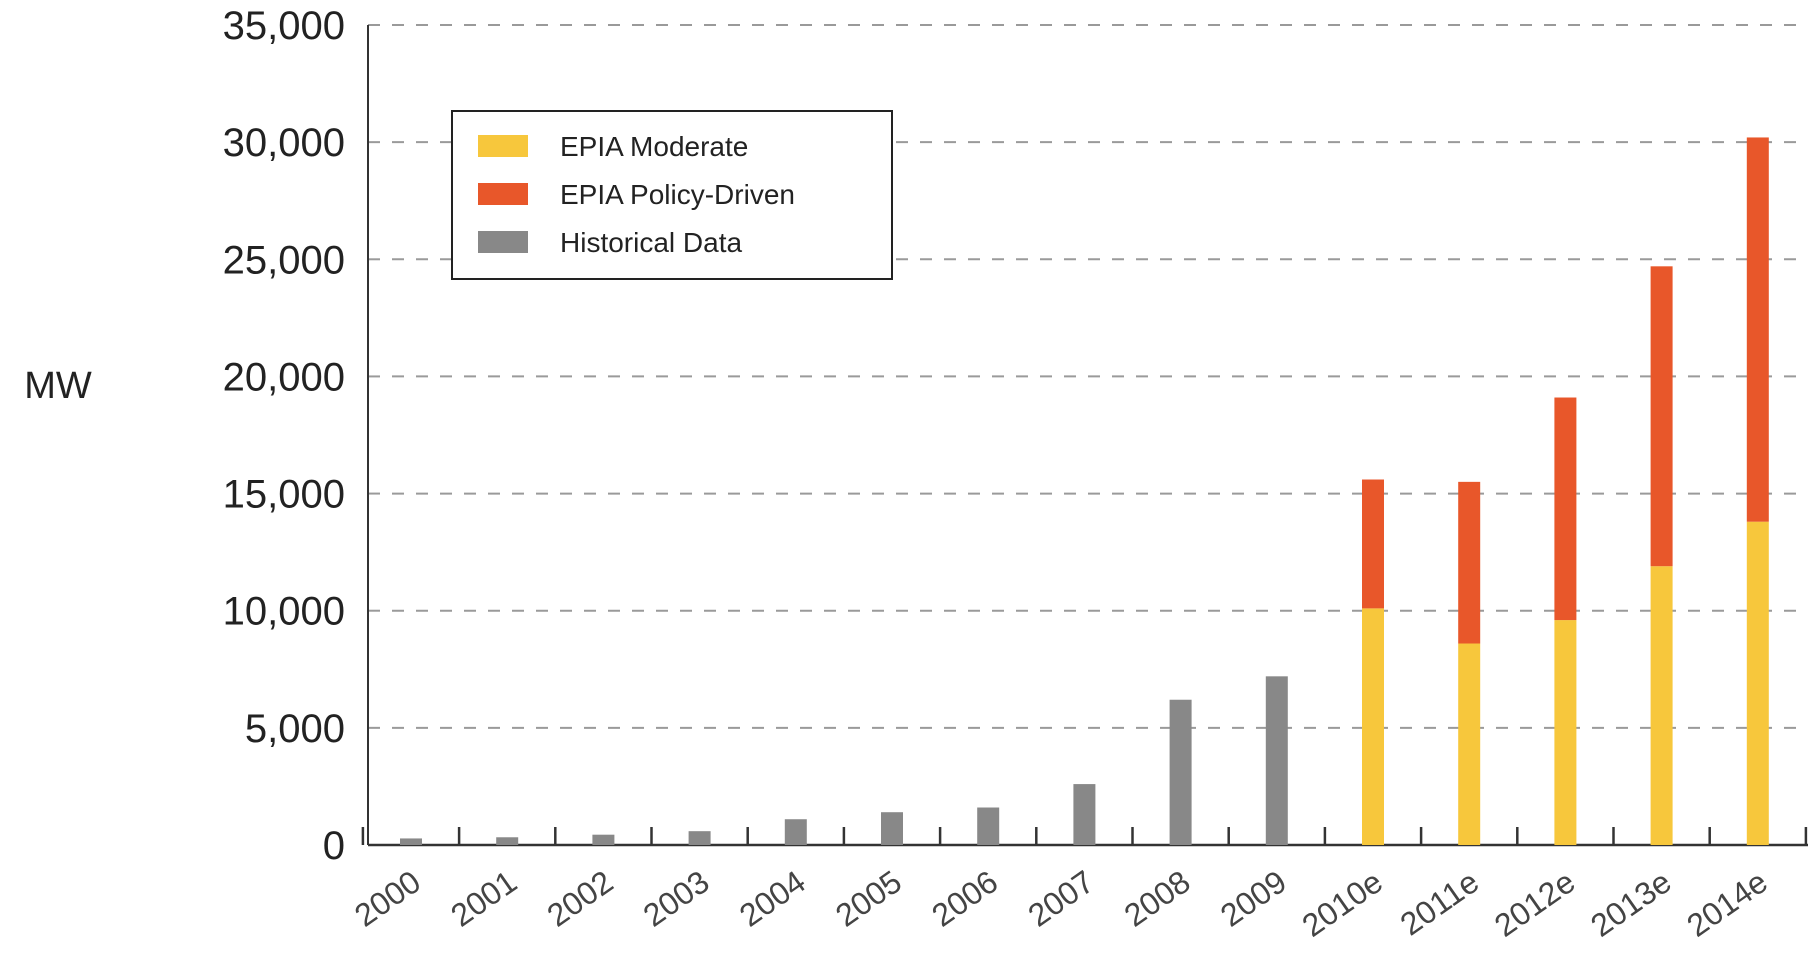 The width and height of the screenshot is (1808, 955). I want to click on x-tick-label: 2014e, so click(1727, 903).